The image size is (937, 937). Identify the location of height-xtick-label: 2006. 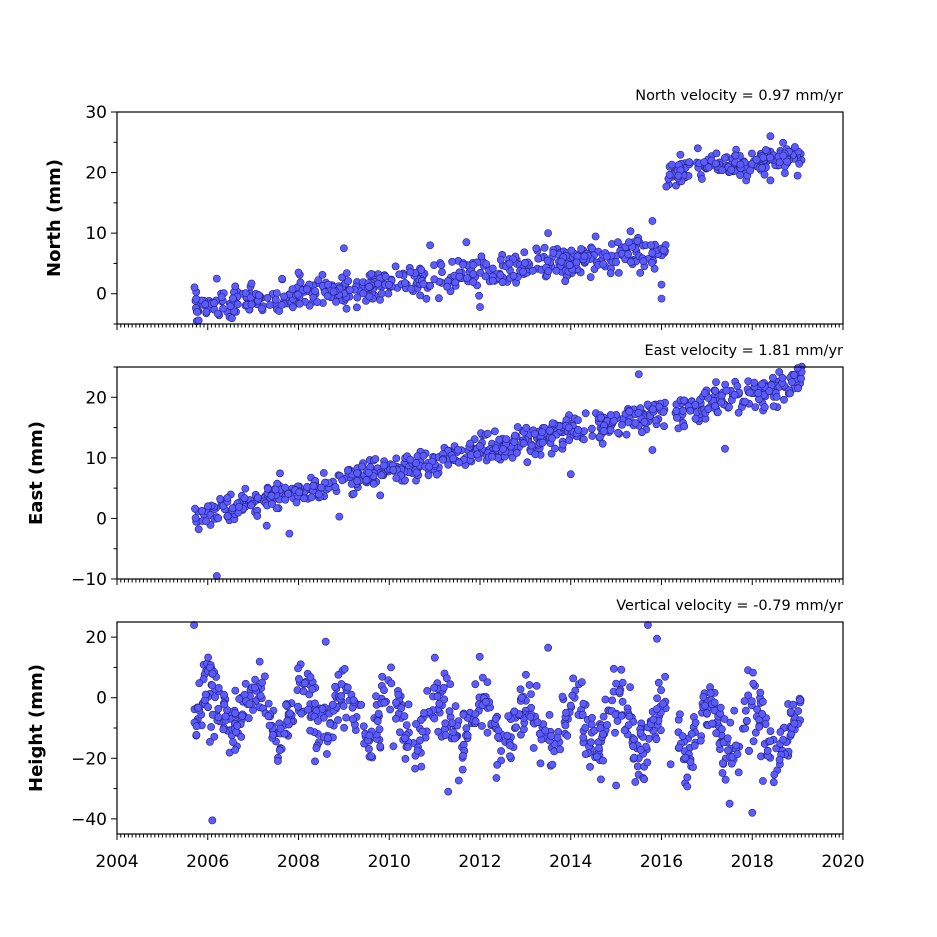
(207, 862).